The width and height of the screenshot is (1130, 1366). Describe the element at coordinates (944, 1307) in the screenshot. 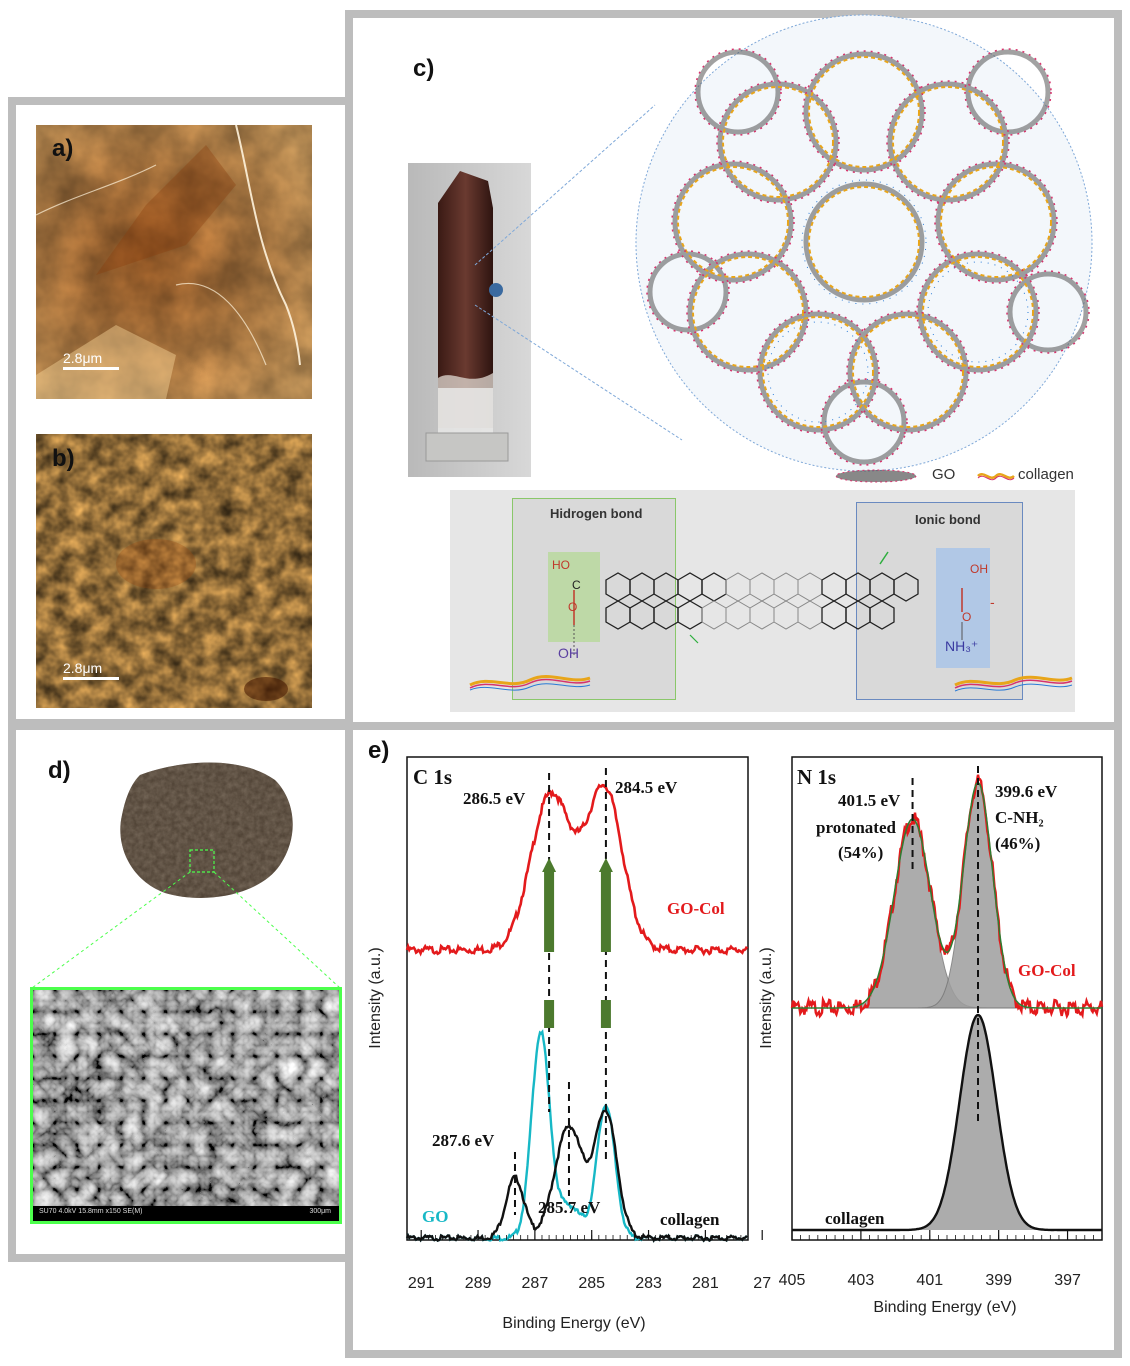

I see `n1s-xlabel: Binding Energy (eV)` at that location.